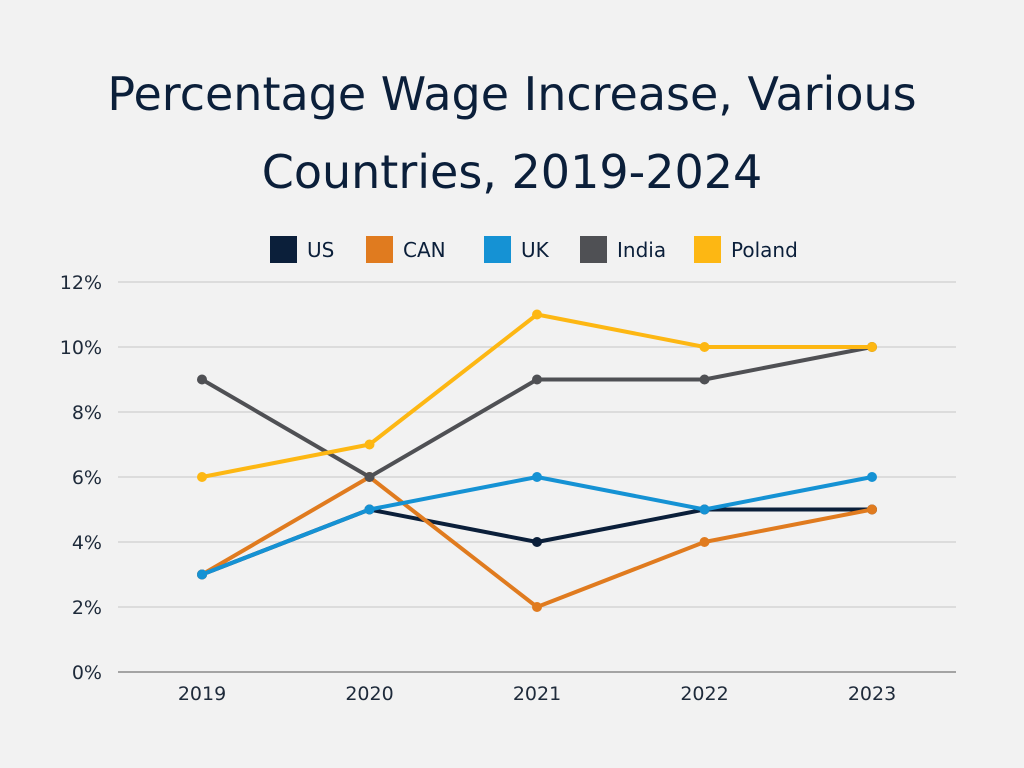  I want to click on series-poland, so click(537, 395).